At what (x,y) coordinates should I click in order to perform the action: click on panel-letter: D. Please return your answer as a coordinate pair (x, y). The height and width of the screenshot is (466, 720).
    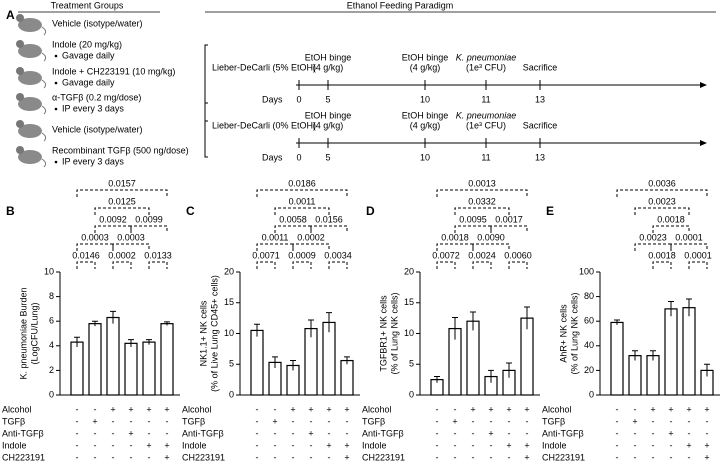
    Looking at the image, I should click on (370, 211).